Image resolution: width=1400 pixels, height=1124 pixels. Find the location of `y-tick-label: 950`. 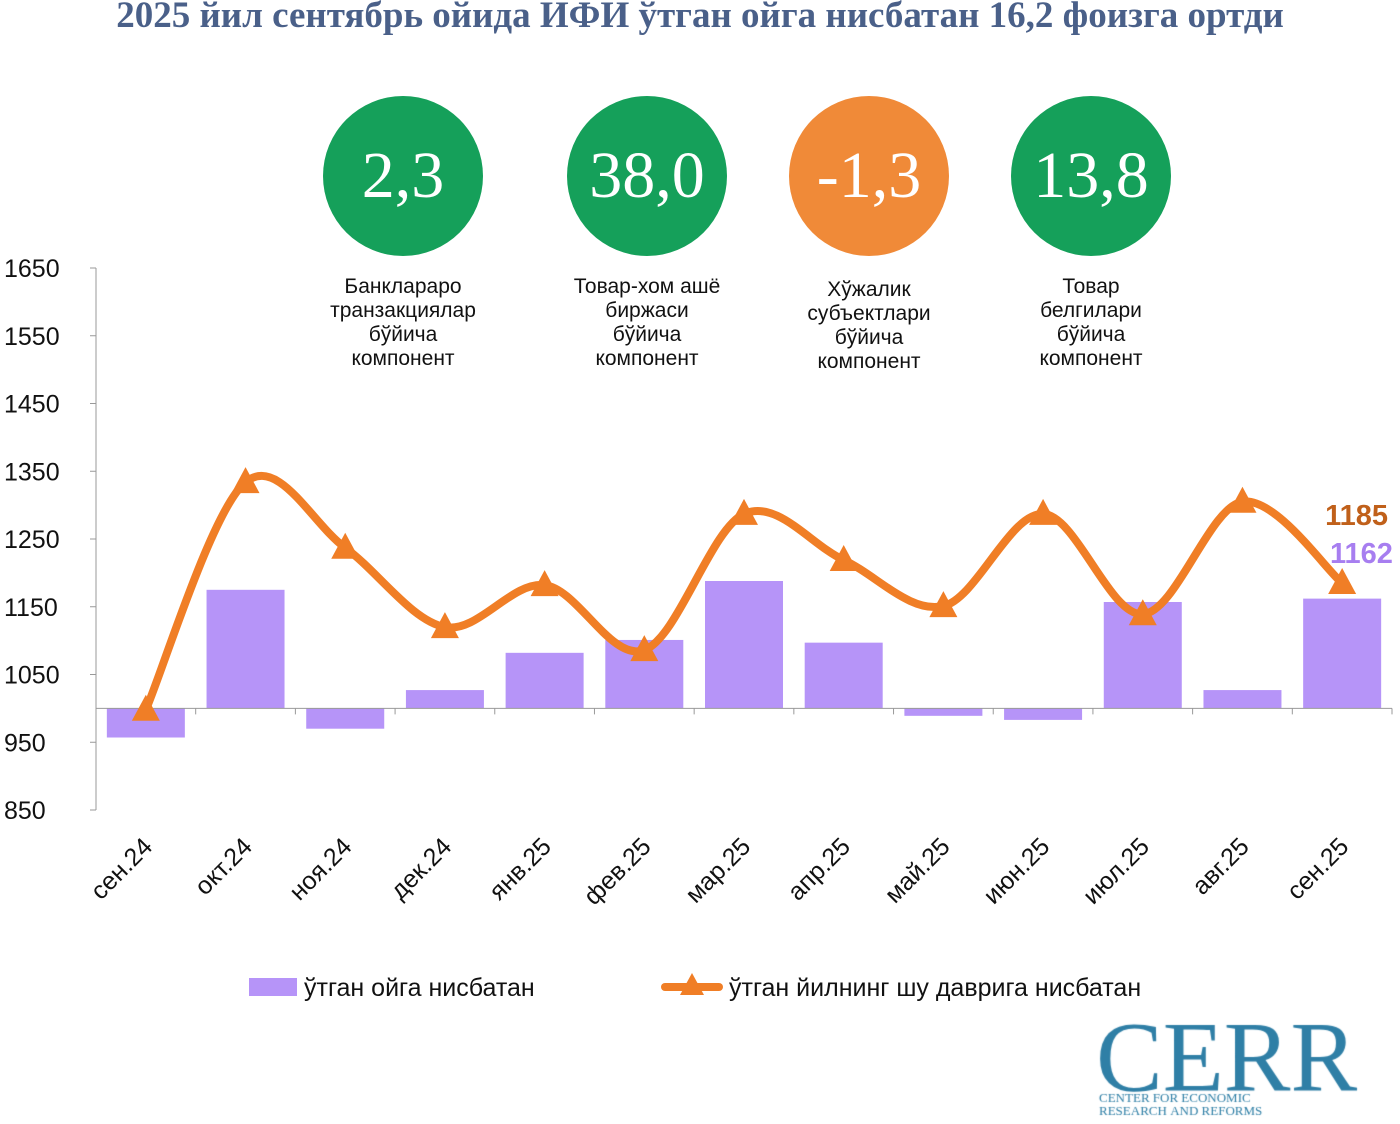

y-tick-label: 950 is located at coordinates (25, 743).